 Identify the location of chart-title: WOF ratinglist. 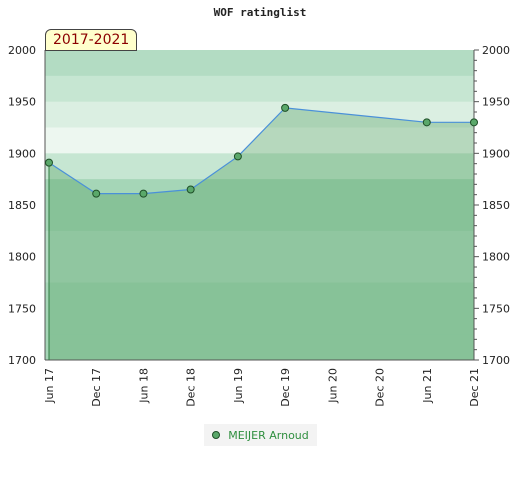
(260, 12).